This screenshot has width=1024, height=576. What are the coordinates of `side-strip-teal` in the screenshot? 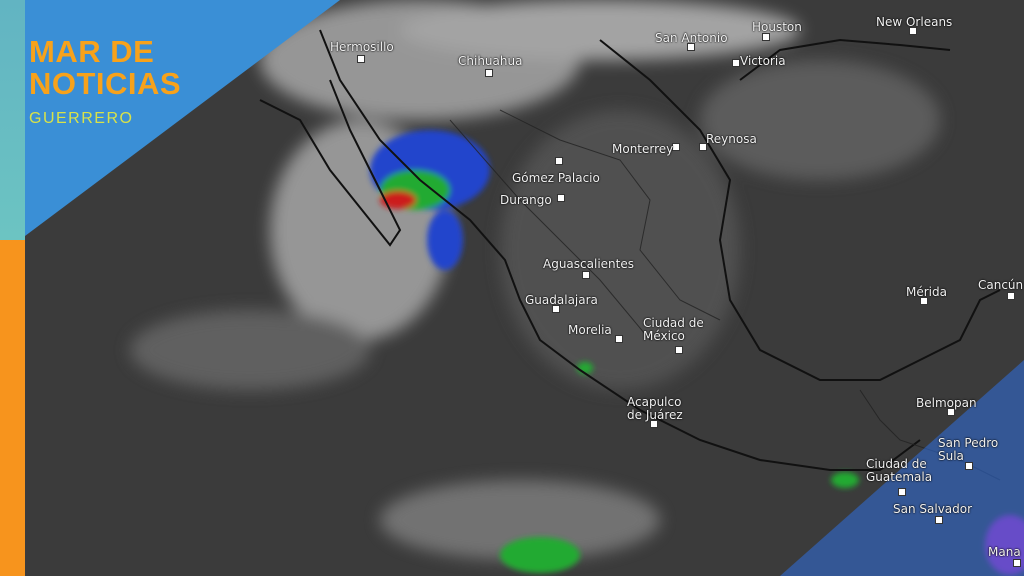 It's located at (12, 120).